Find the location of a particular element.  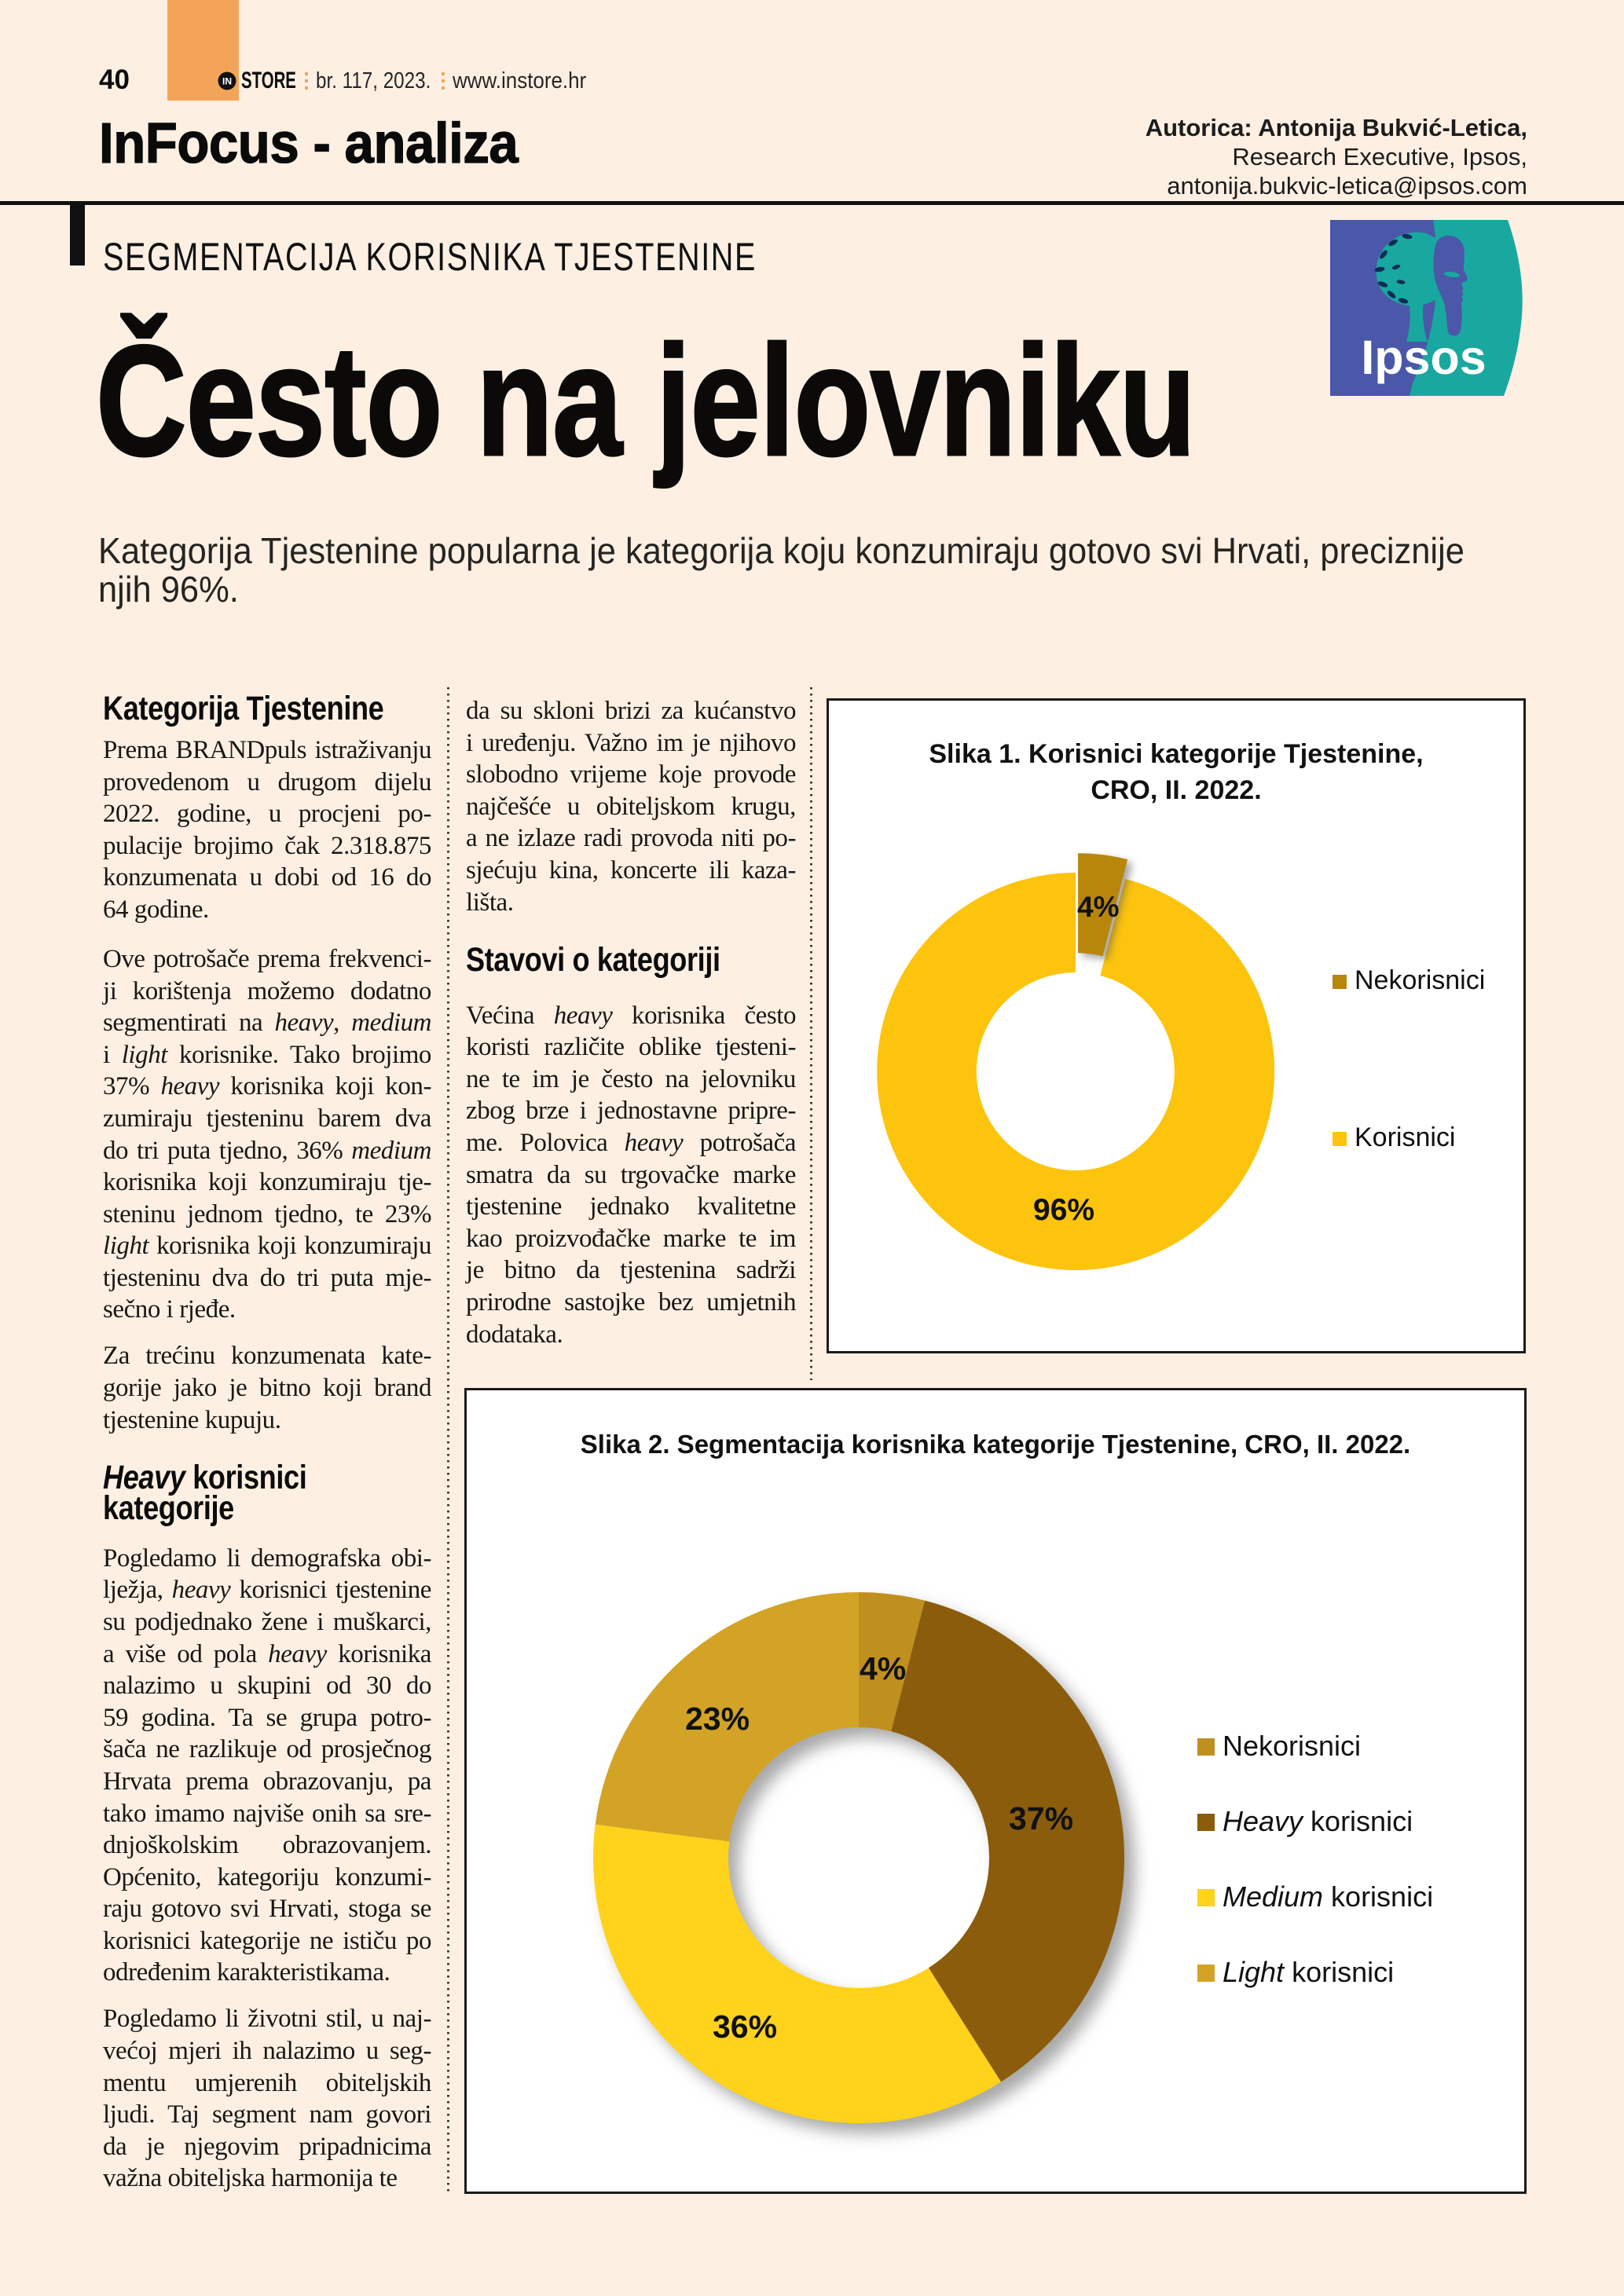

svg-text: IN is located at coordinates (227, 81).